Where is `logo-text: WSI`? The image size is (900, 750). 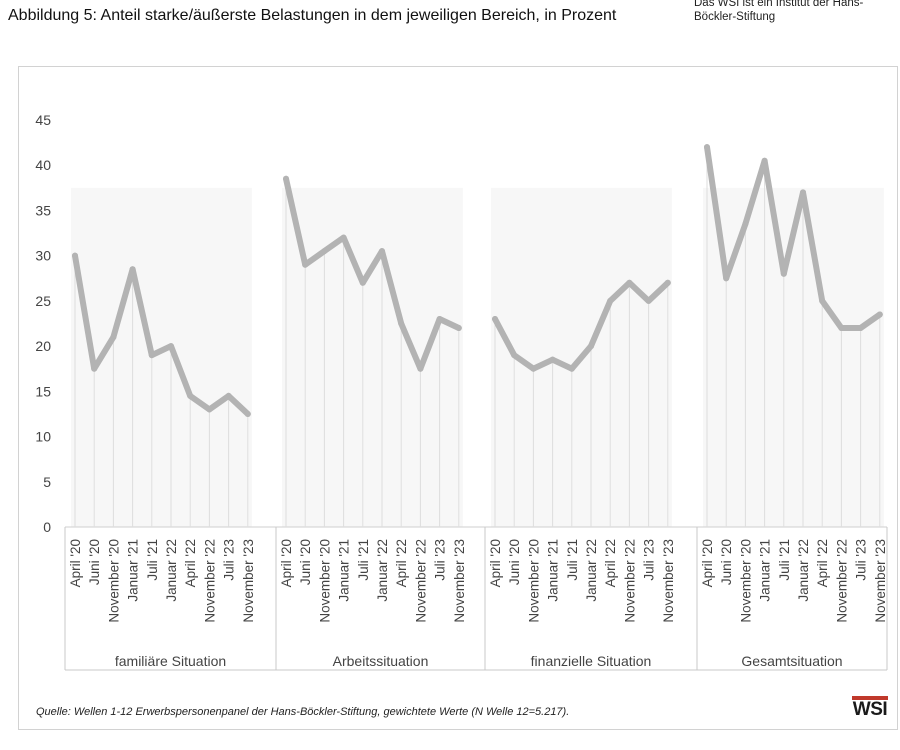 logo-text: WSI is located at coordinates (870, 709).